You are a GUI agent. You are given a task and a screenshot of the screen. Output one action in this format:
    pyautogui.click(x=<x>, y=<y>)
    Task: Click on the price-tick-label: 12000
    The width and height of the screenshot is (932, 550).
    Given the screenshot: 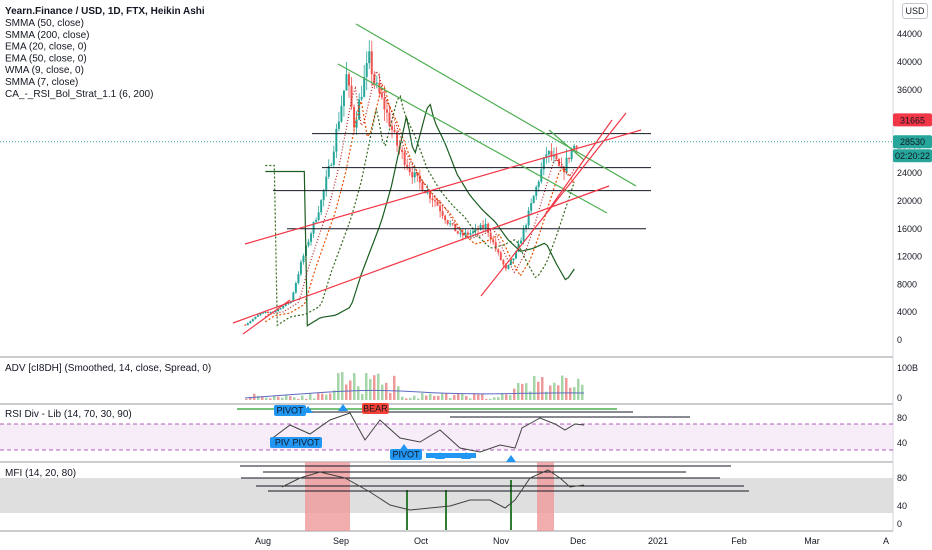 What is the action you would take?
    pyautogui.click(x=909, y=257)
    